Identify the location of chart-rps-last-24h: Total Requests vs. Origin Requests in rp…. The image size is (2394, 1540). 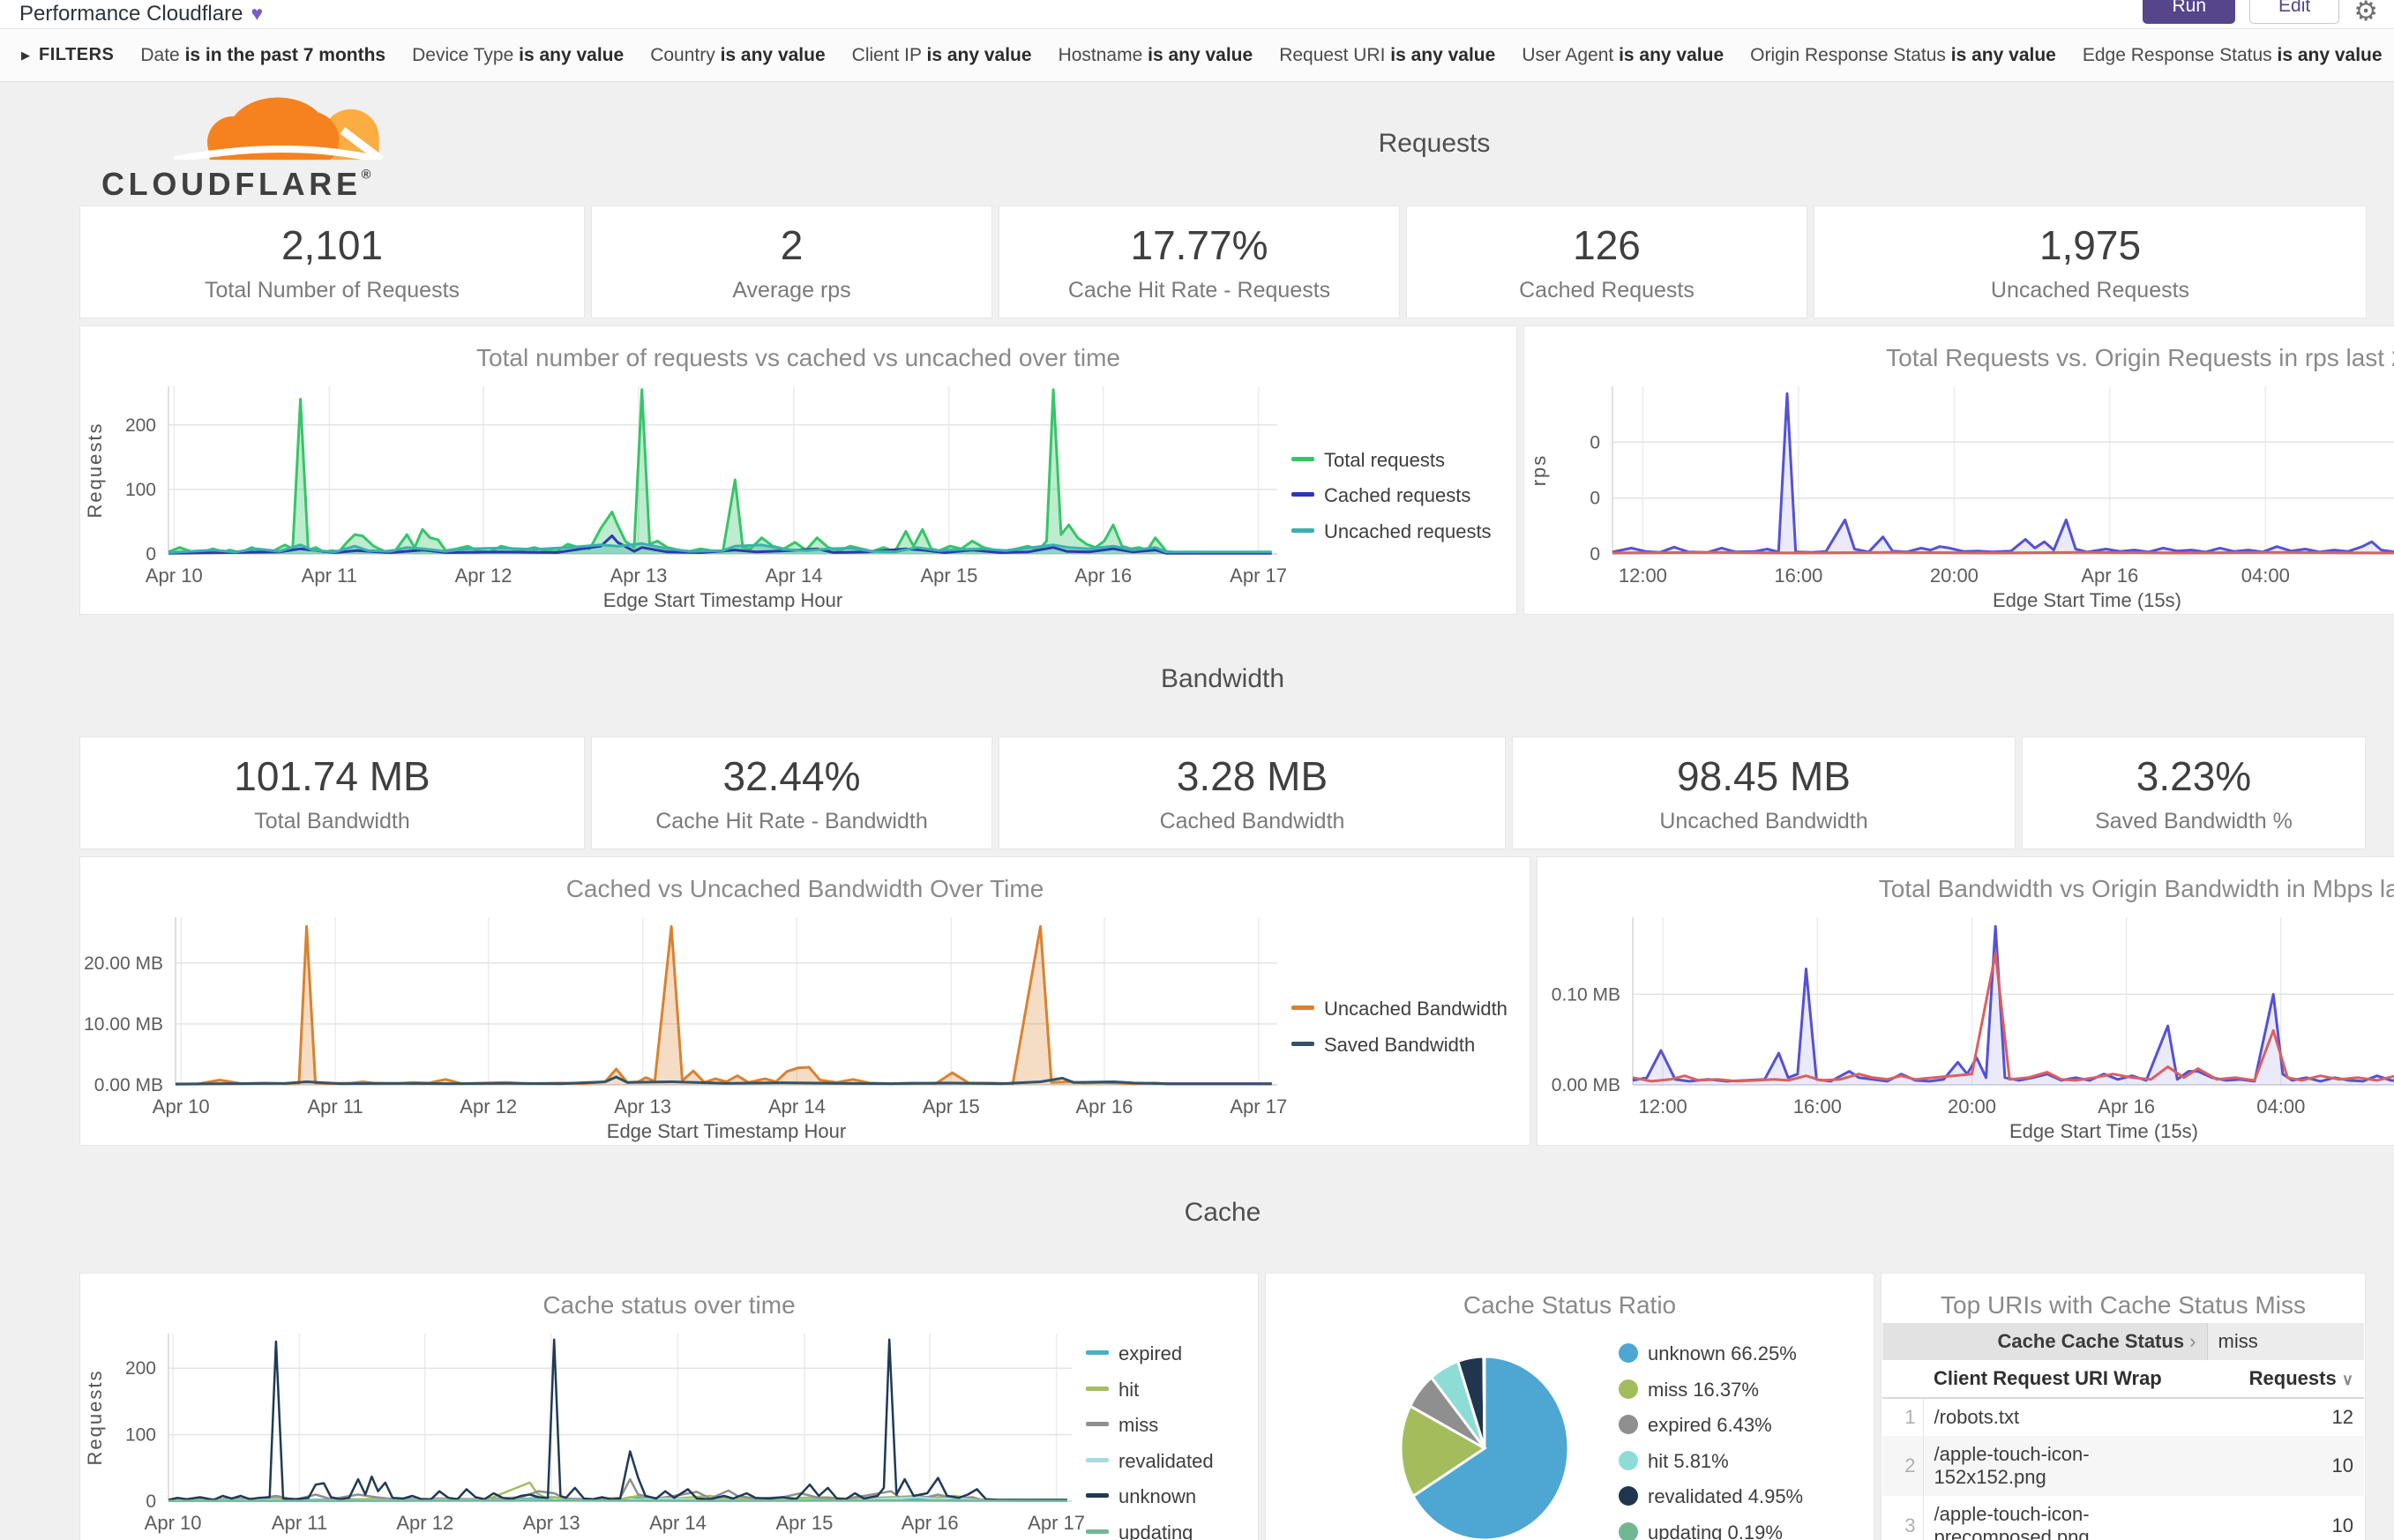
(1958, 470).